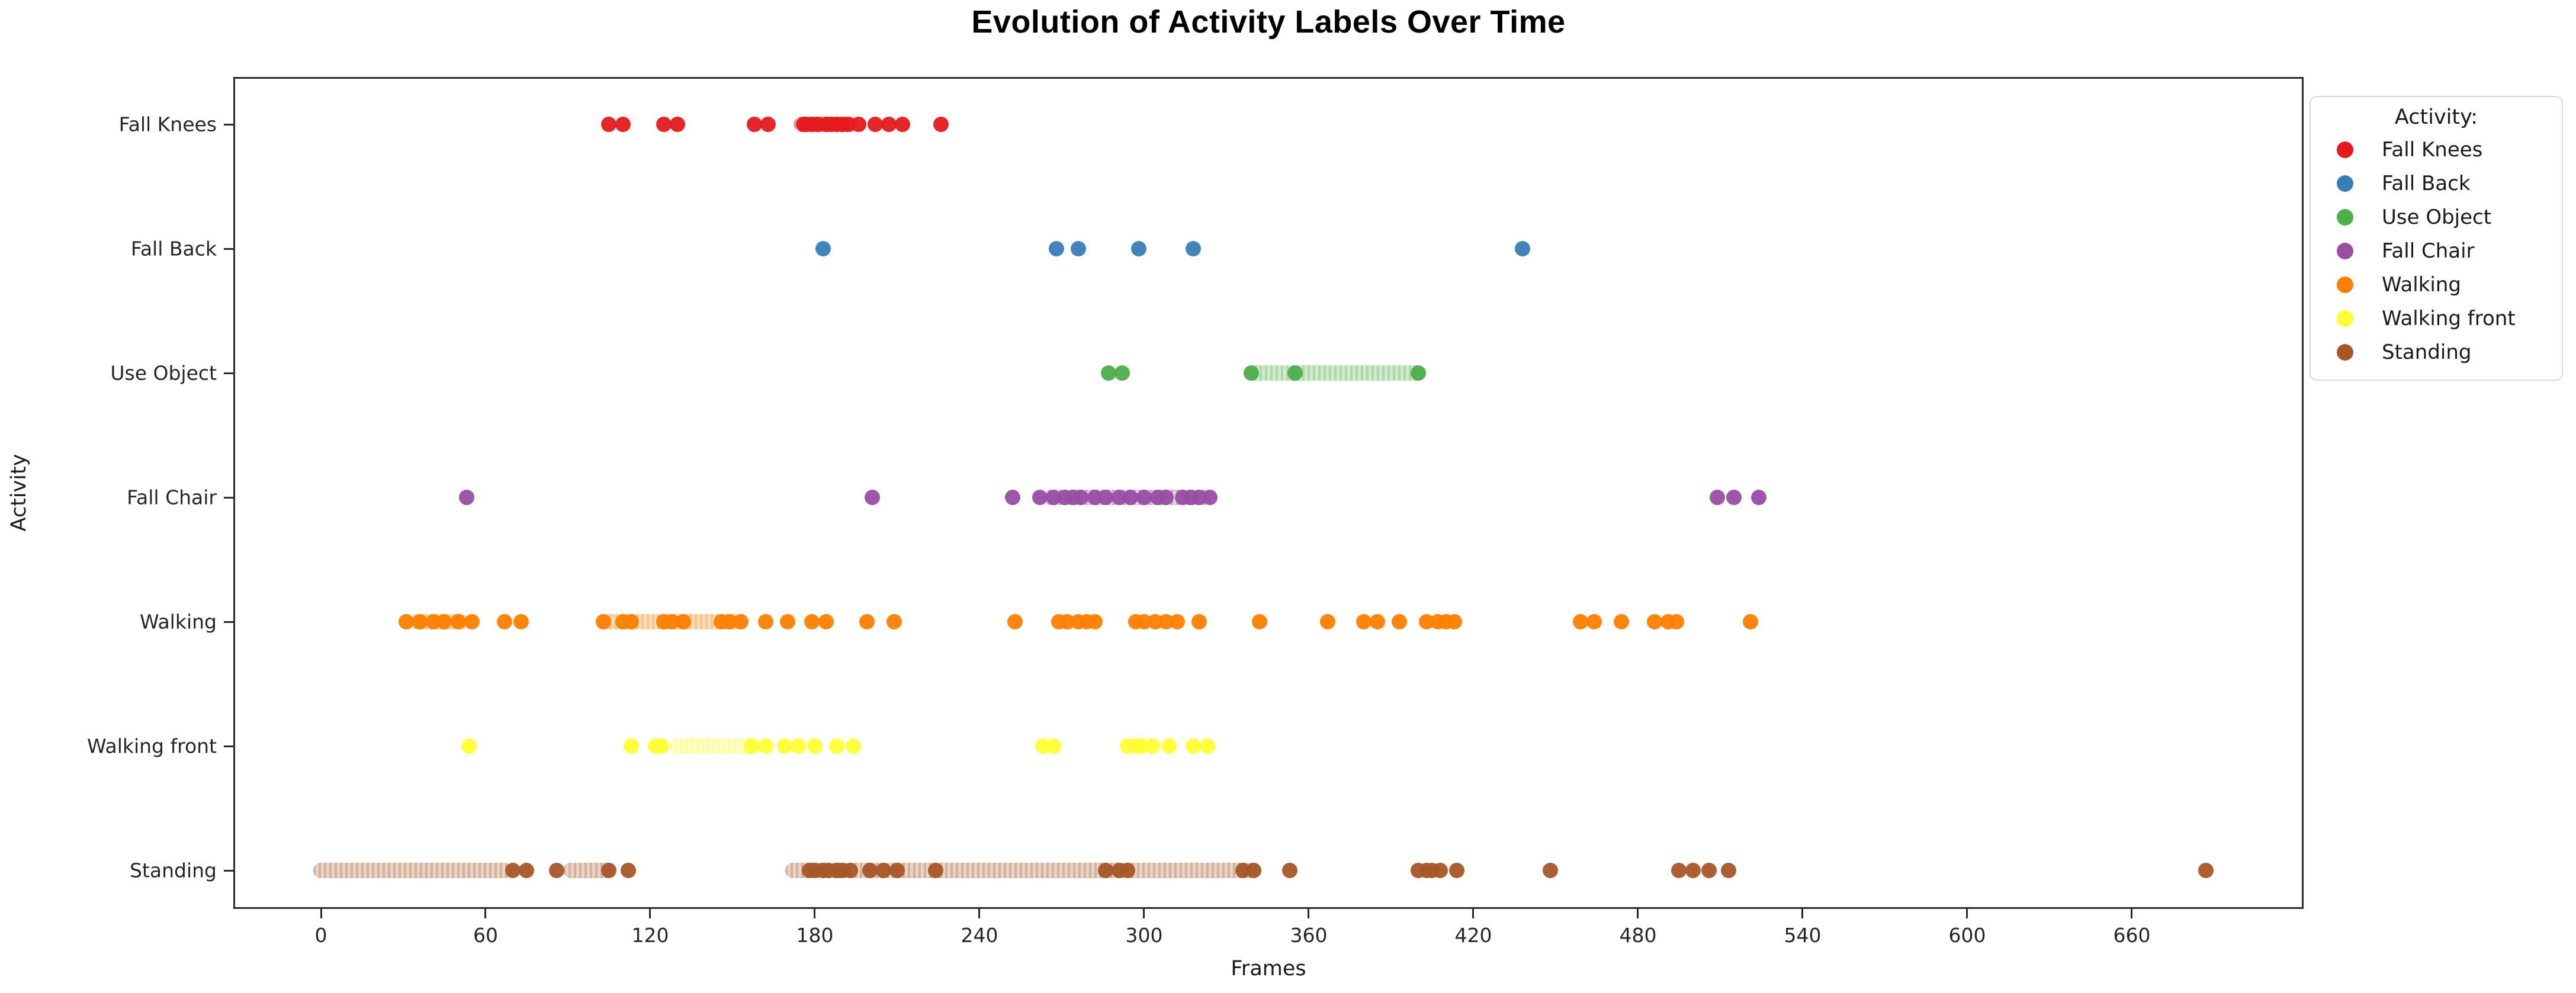  Describe the element at coordinates (2436, 149) in the screenshot. I see `legend-item: Fall Knees` at that location.